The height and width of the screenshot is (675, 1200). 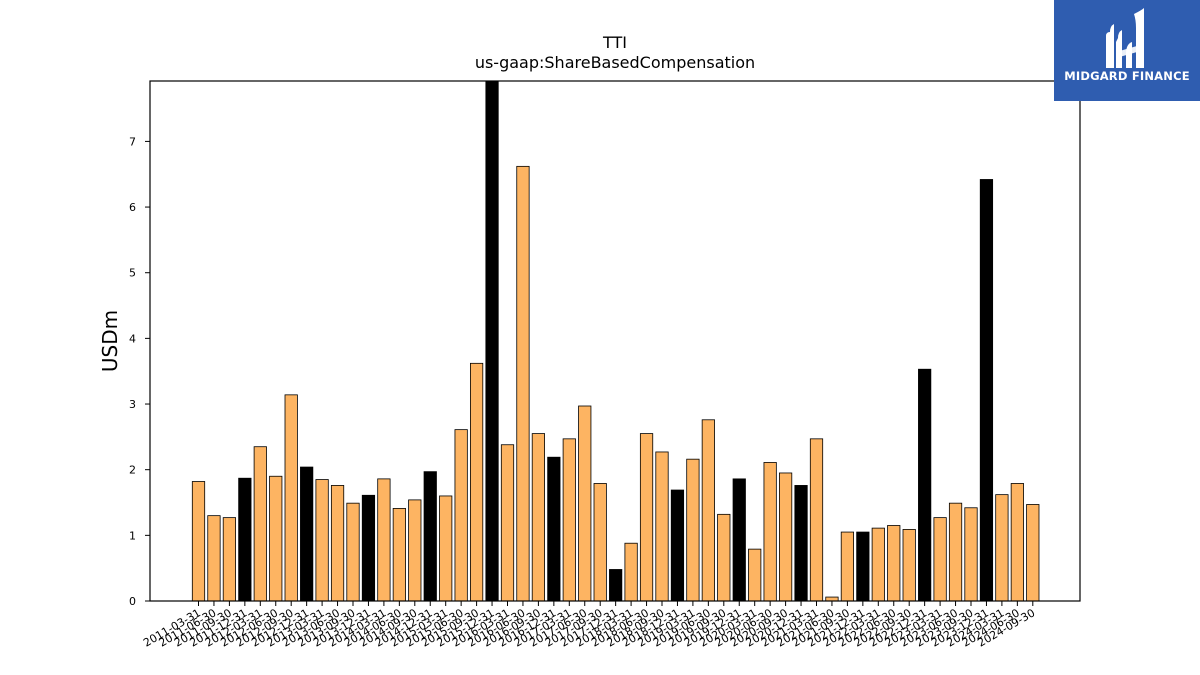 What do you see at coordinates (110, 341) in the screenshot?
I see `y-axis-label: USDm` at bounding box center [110, 341].